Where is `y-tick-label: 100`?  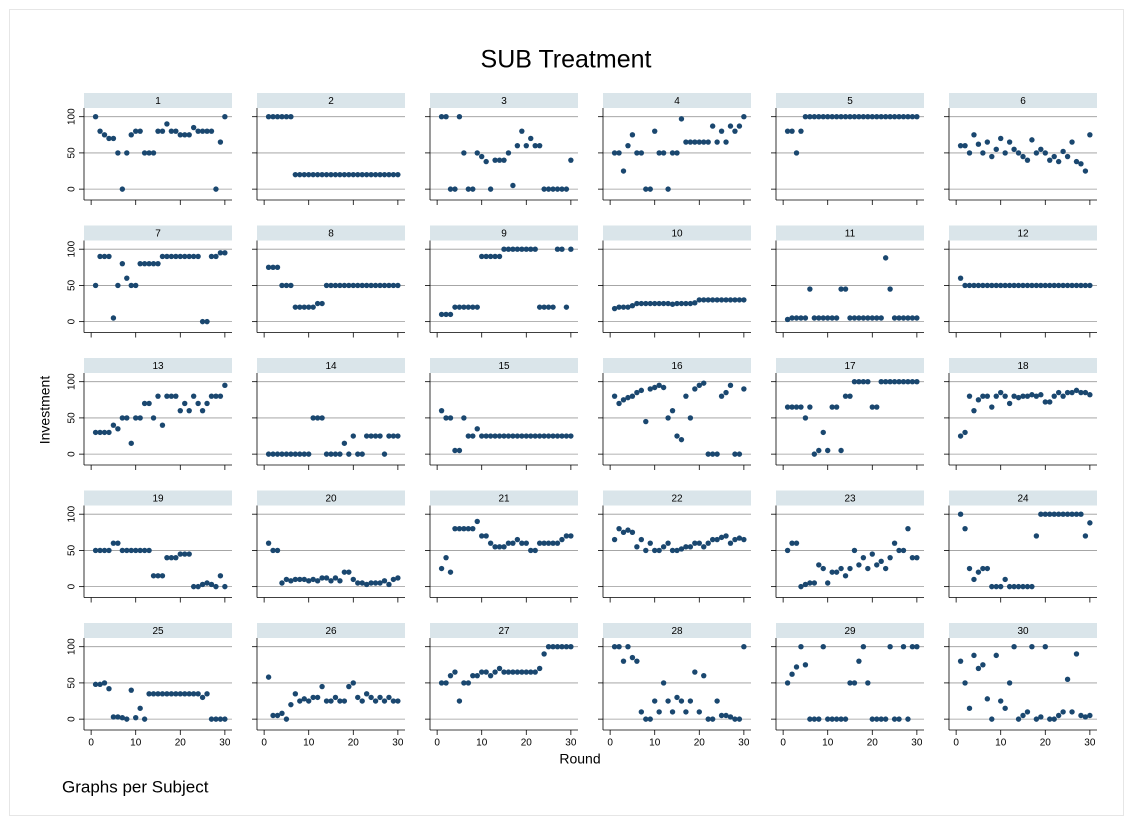 y-tick-label: 100 is located at coordinates (72, 381).